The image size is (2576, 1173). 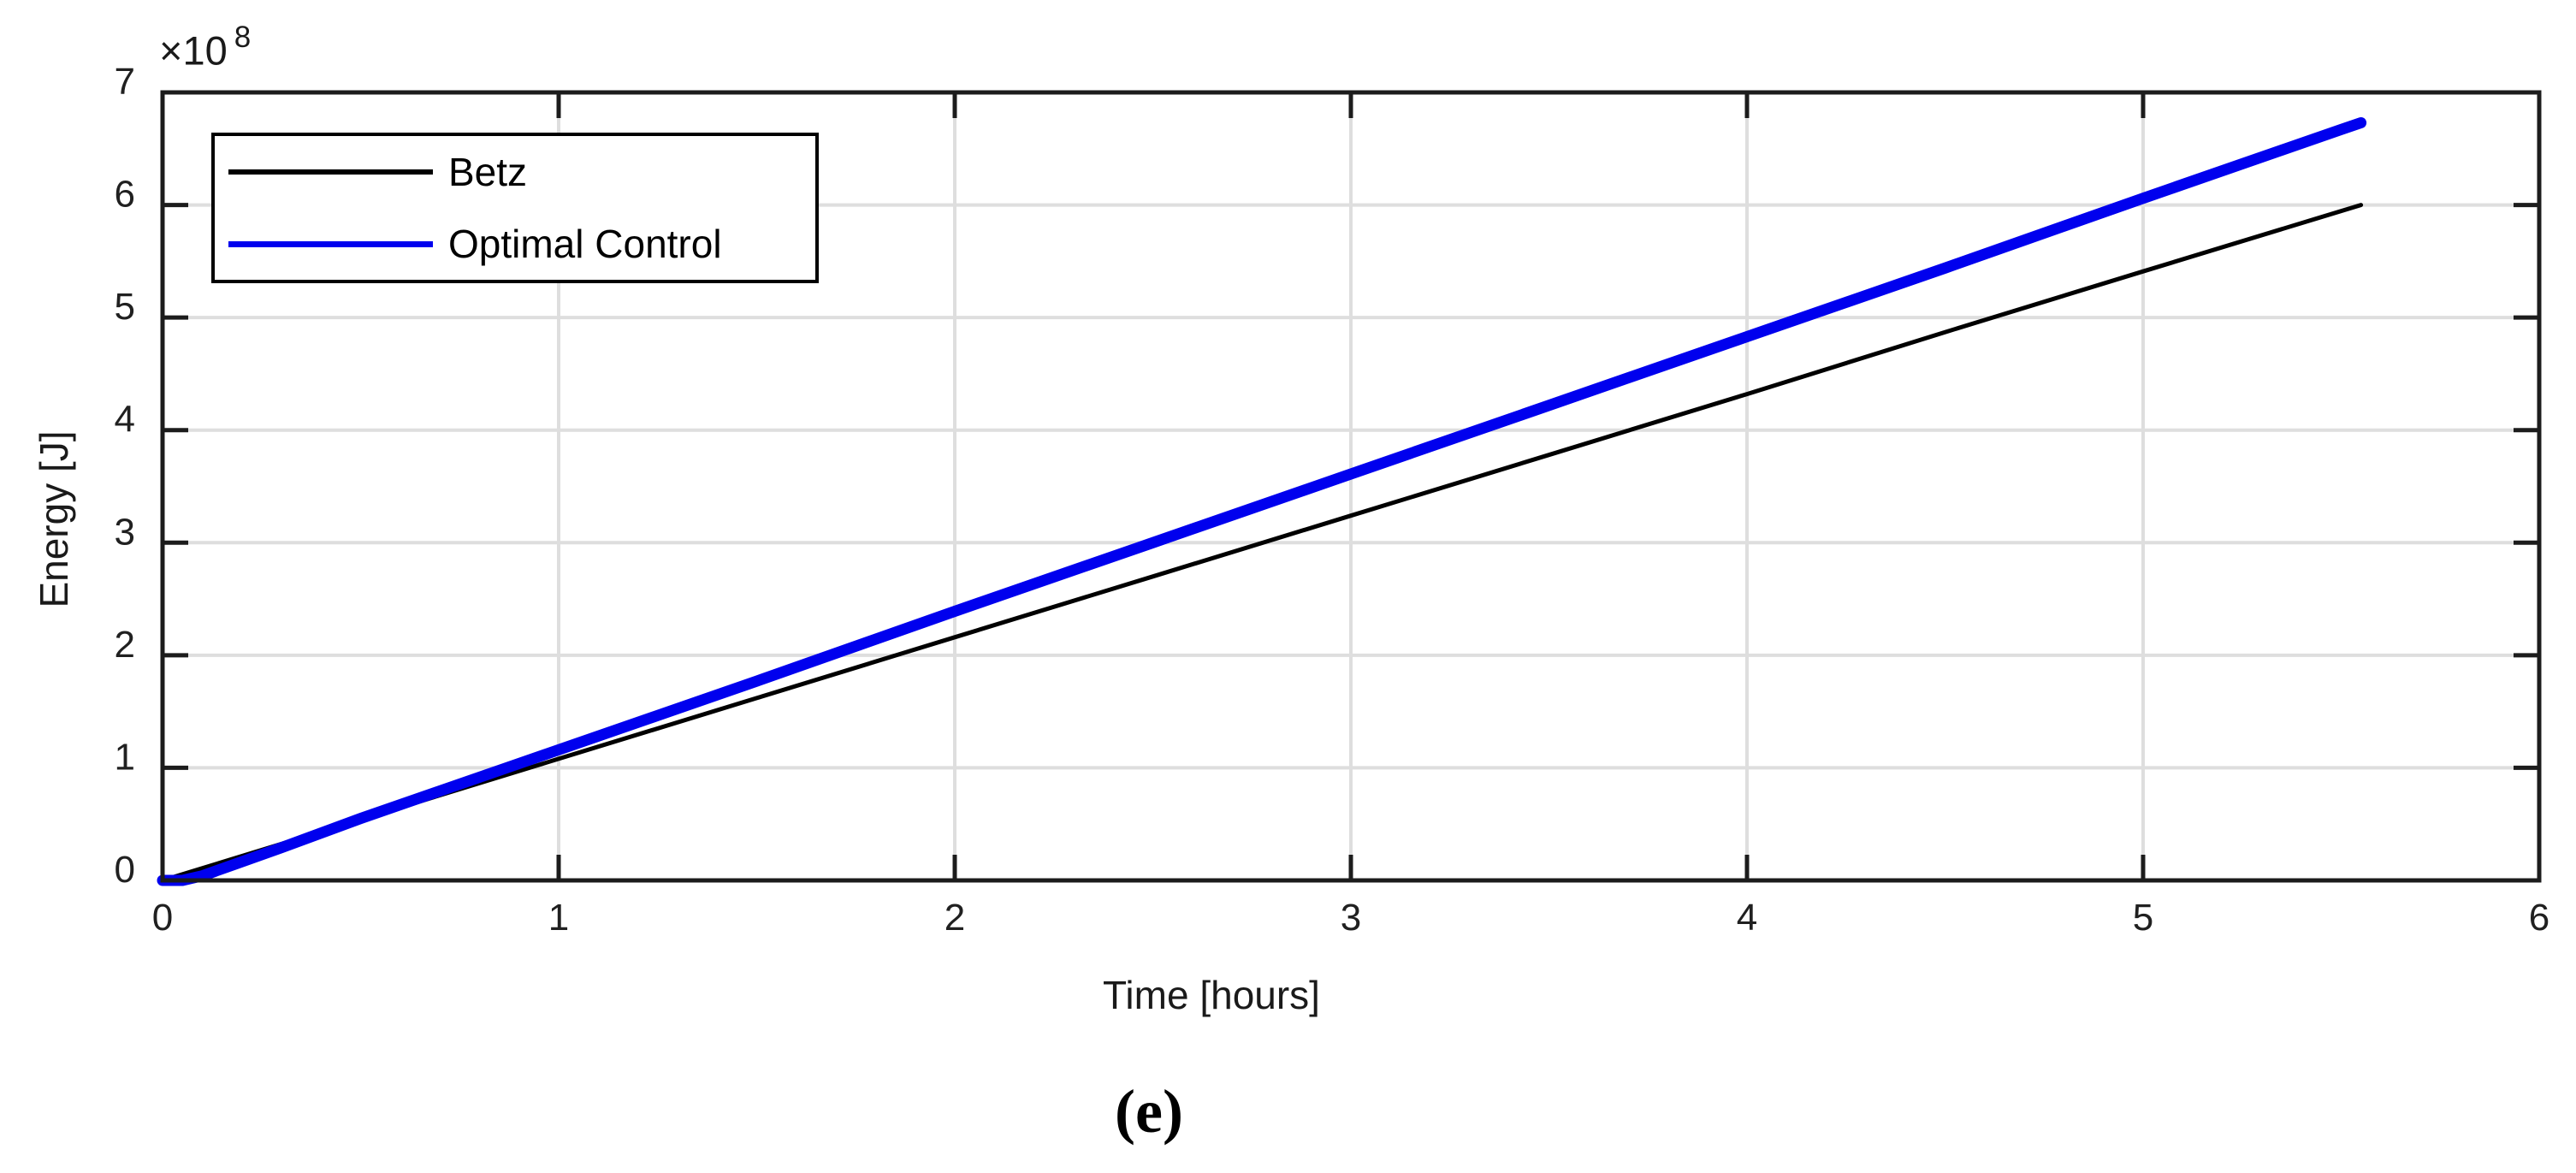 What do you see at coordinates (1149, 1111) in the screenshot?
I see `figure-caption: (e)` at bounding box center [1149, 1111].